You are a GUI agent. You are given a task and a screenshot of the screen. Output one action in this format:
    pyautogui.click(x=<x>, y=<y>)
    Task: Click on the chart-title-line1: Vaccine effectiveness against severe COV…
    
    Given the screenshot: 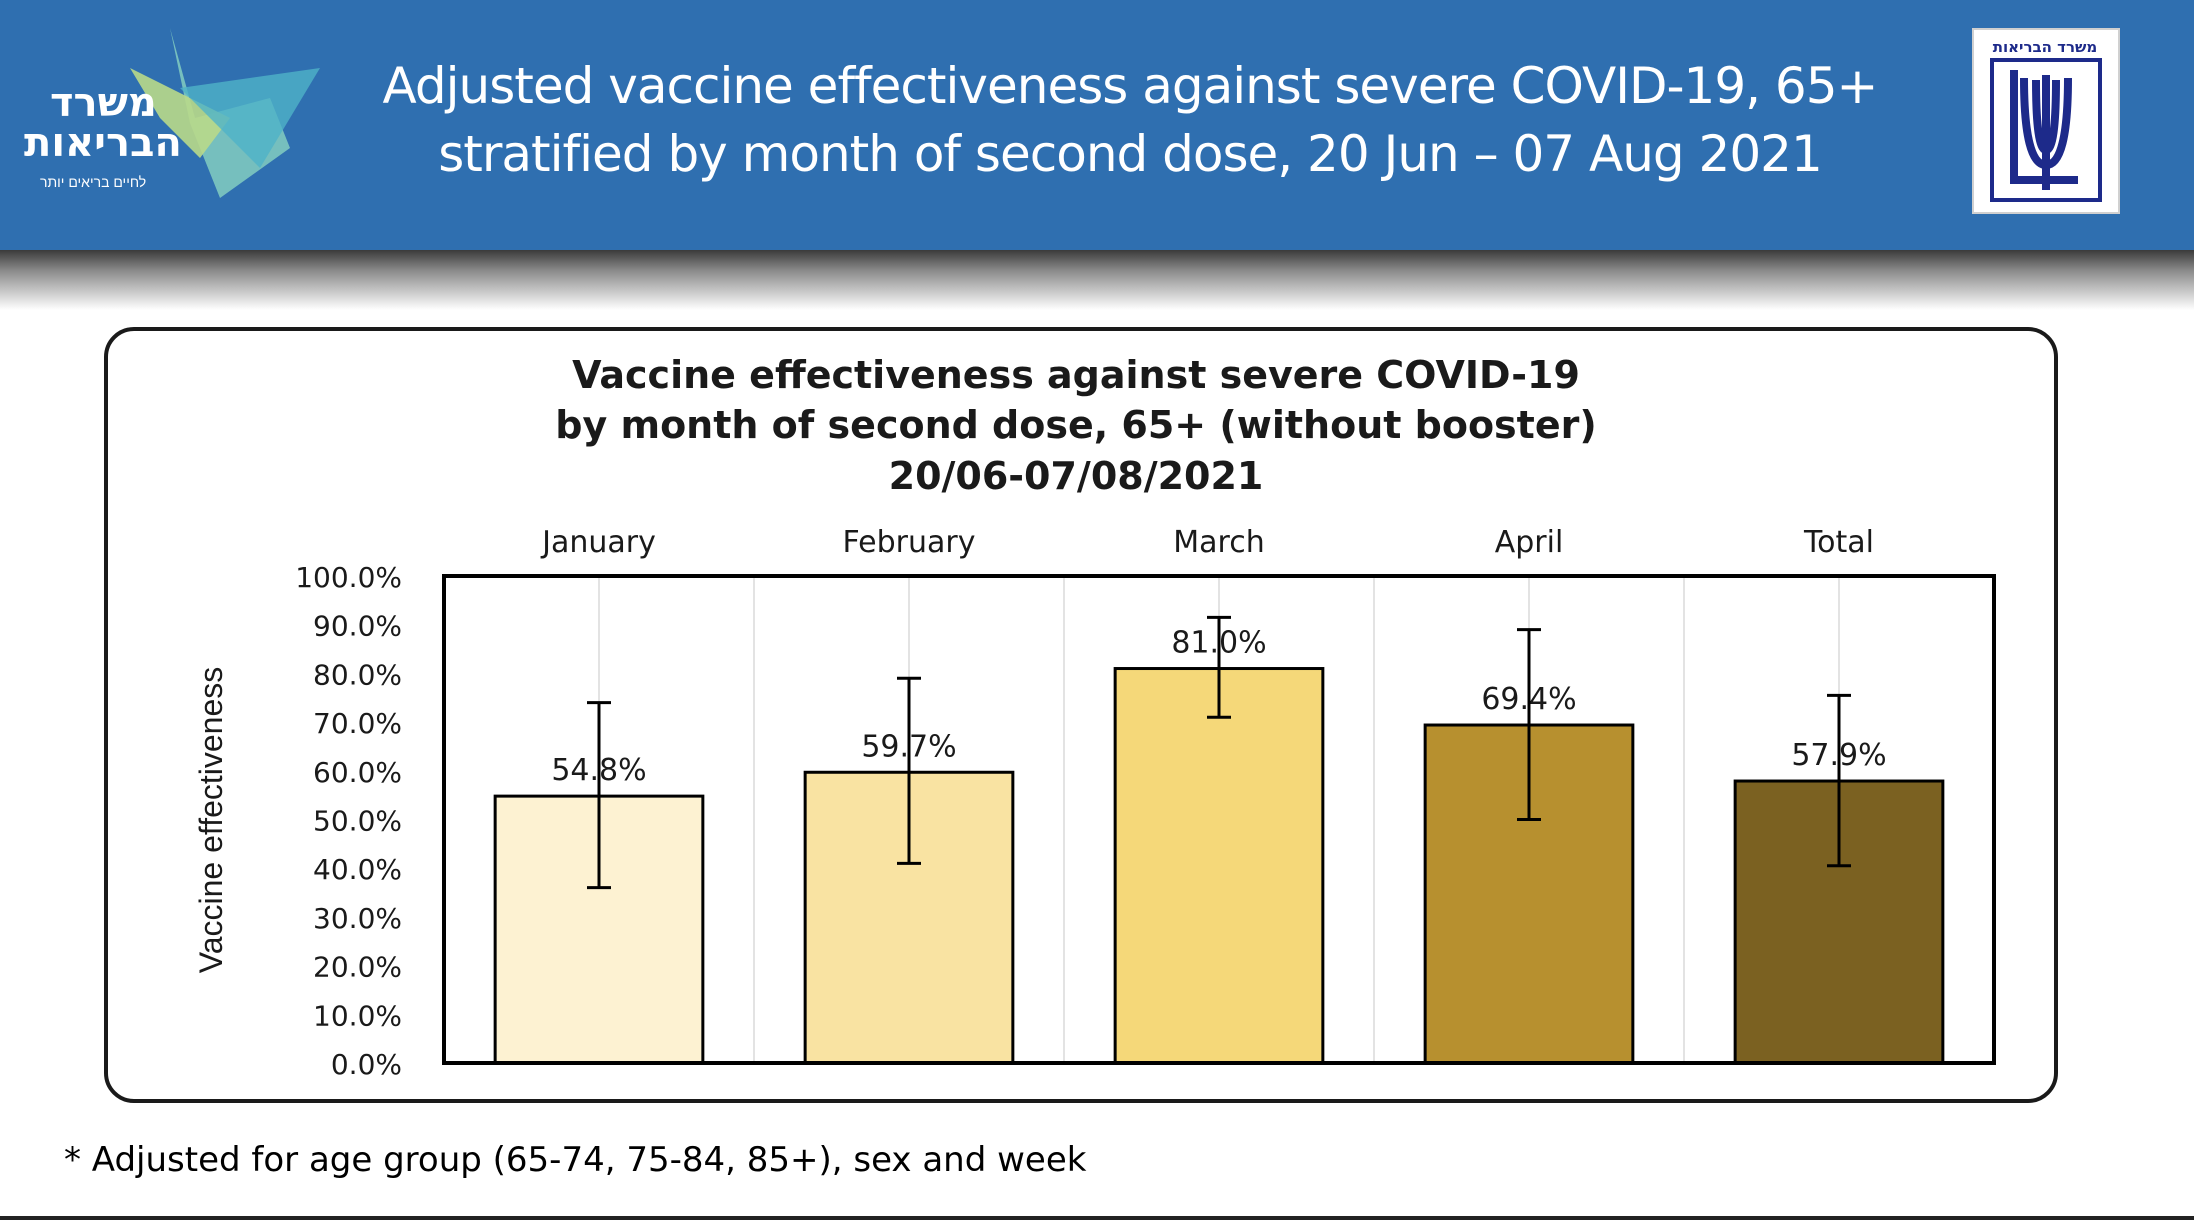 What is the action you would take?
    pyautogui.click(x=1076, y=375)
    